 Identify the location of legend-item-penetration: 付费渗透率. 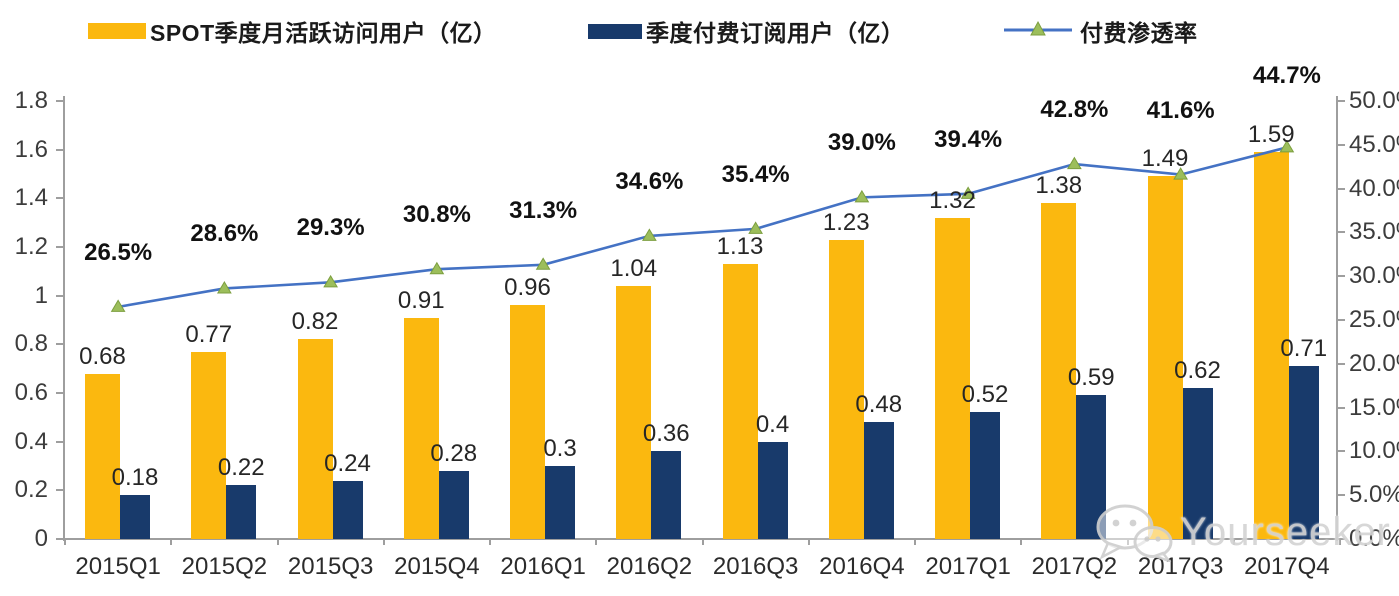
(1100, 31).